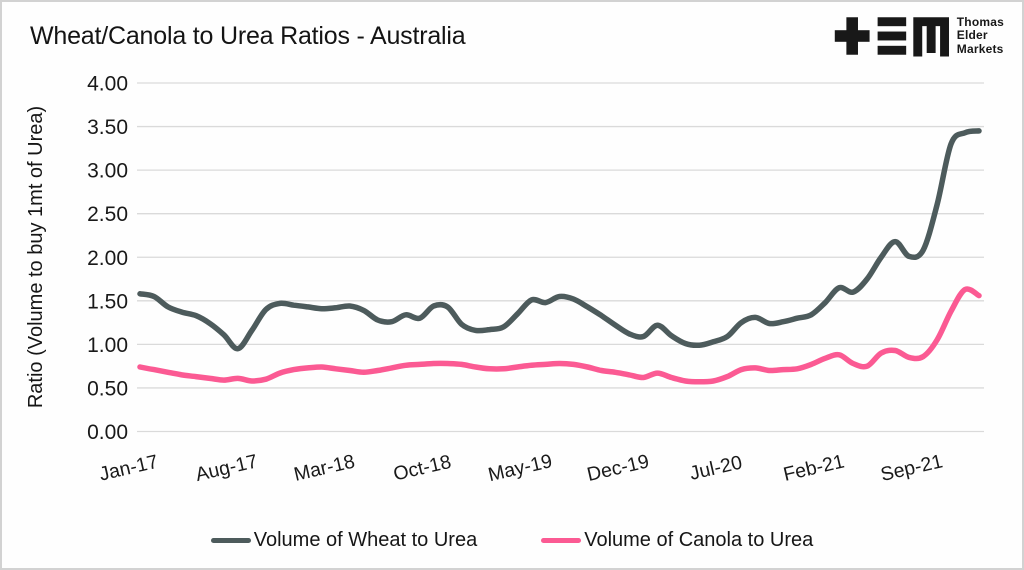  What do you see at coordinates (324, 467) in the screenshot?
I see `x-tick-label: Mar-18` at bounding box center [324, 467].